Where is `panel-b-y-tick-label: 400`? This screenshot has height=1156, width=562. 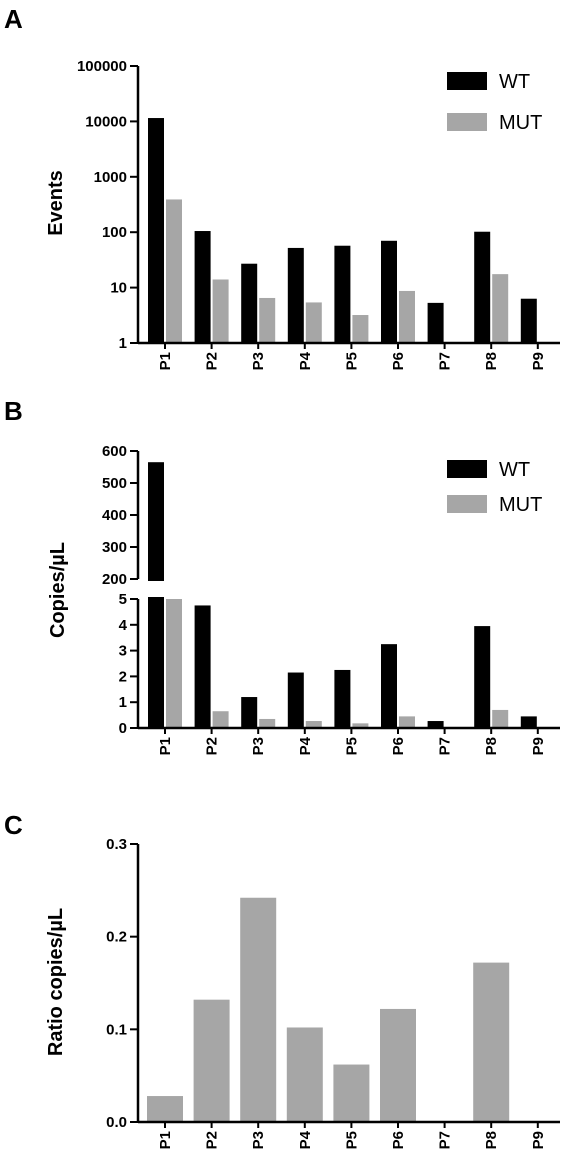 panel-b-y-tick-label: 400 is located at coordinates (114, 515).